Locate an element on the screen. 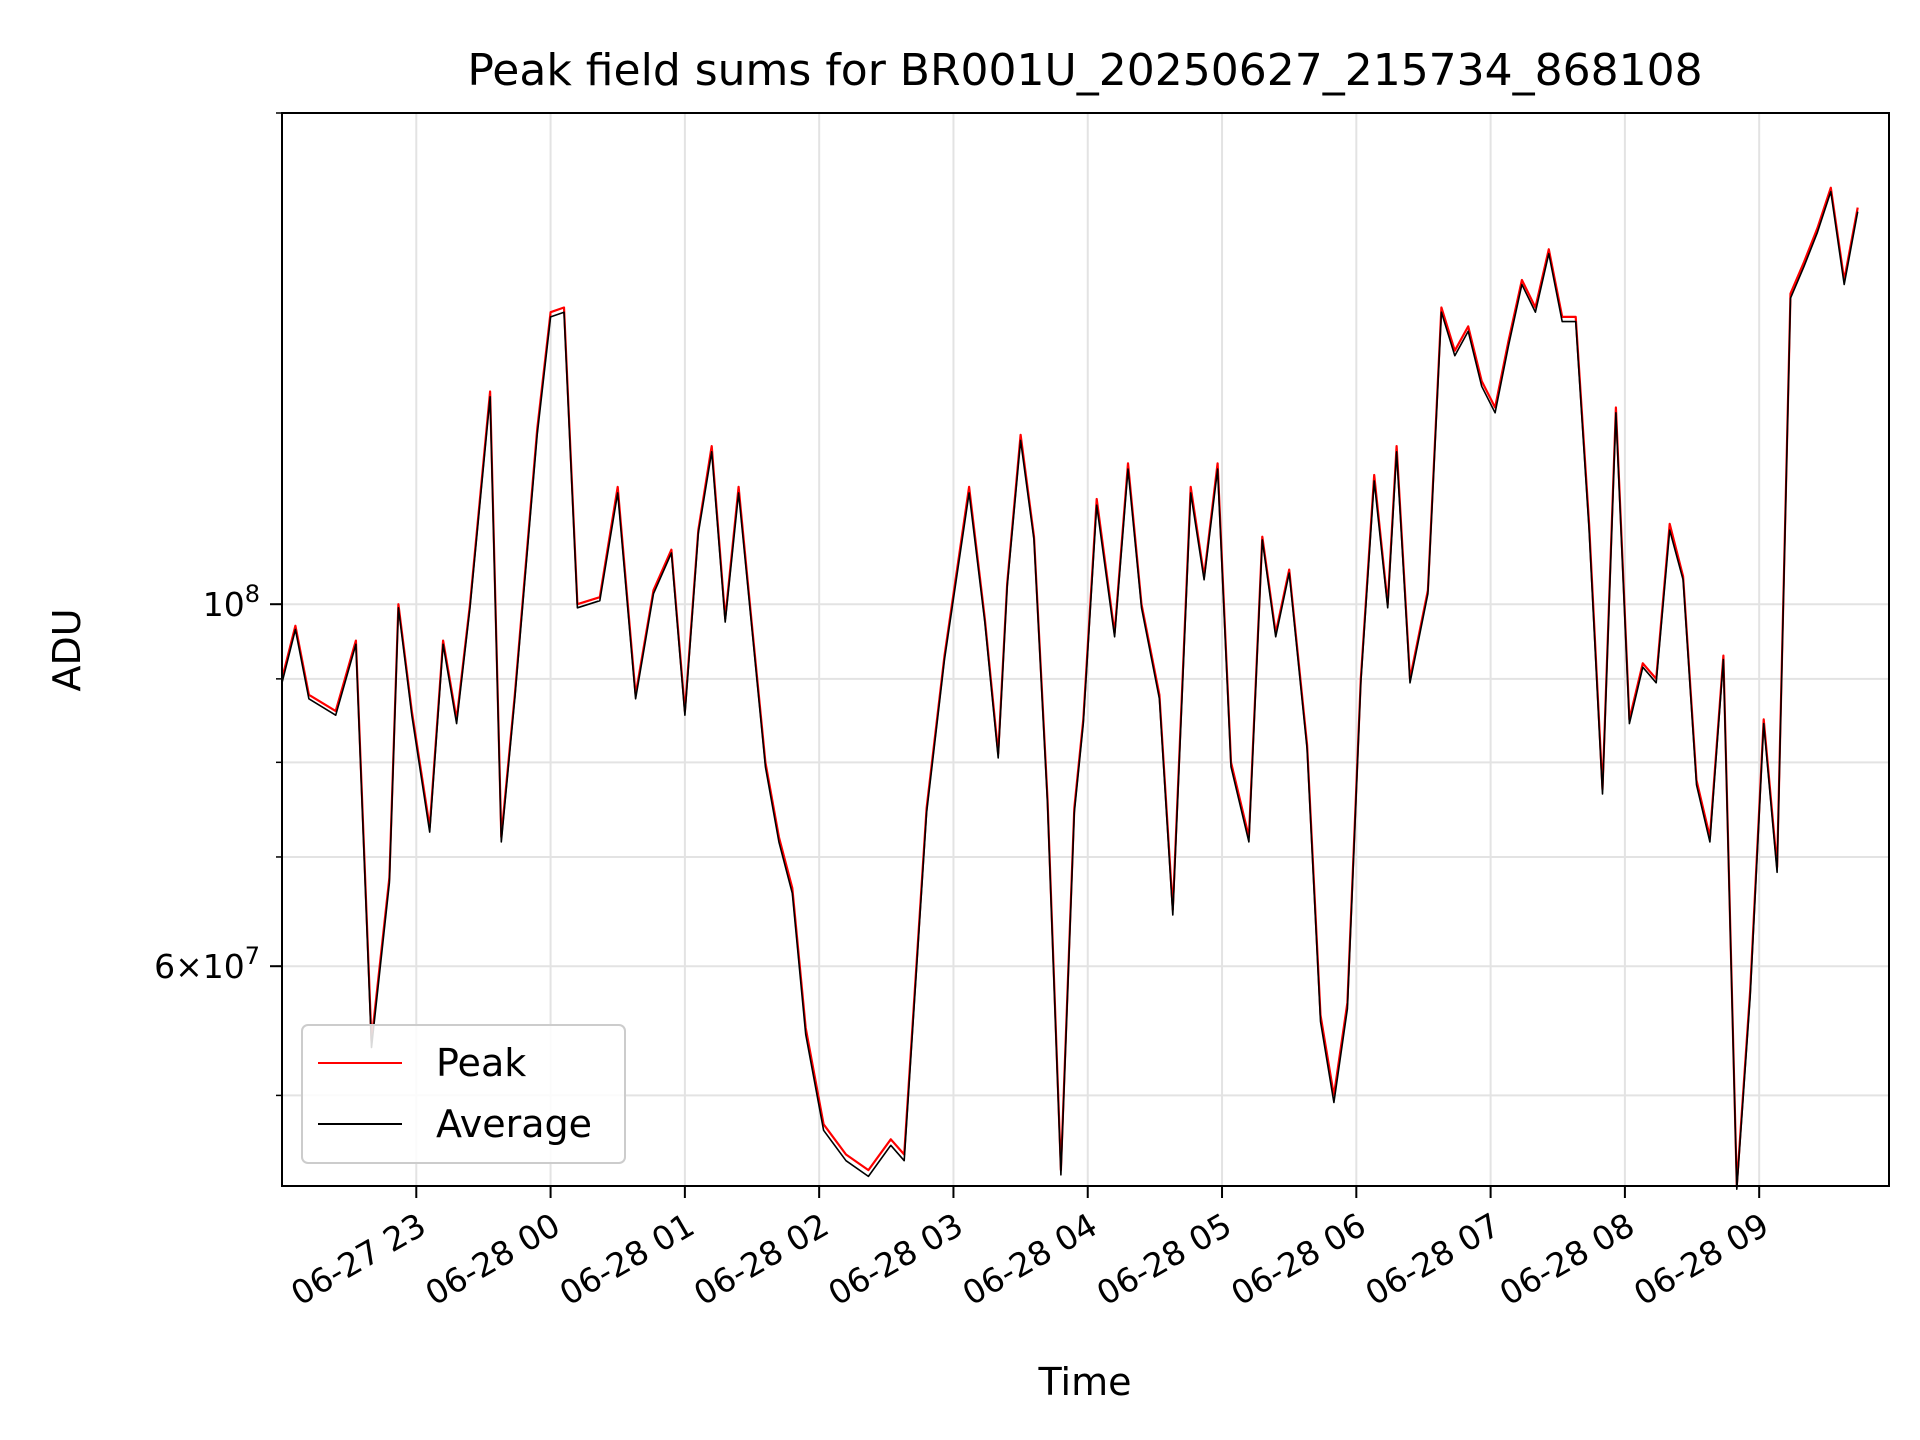  y-axis-label: ADU is located at coordinates (67, 649).